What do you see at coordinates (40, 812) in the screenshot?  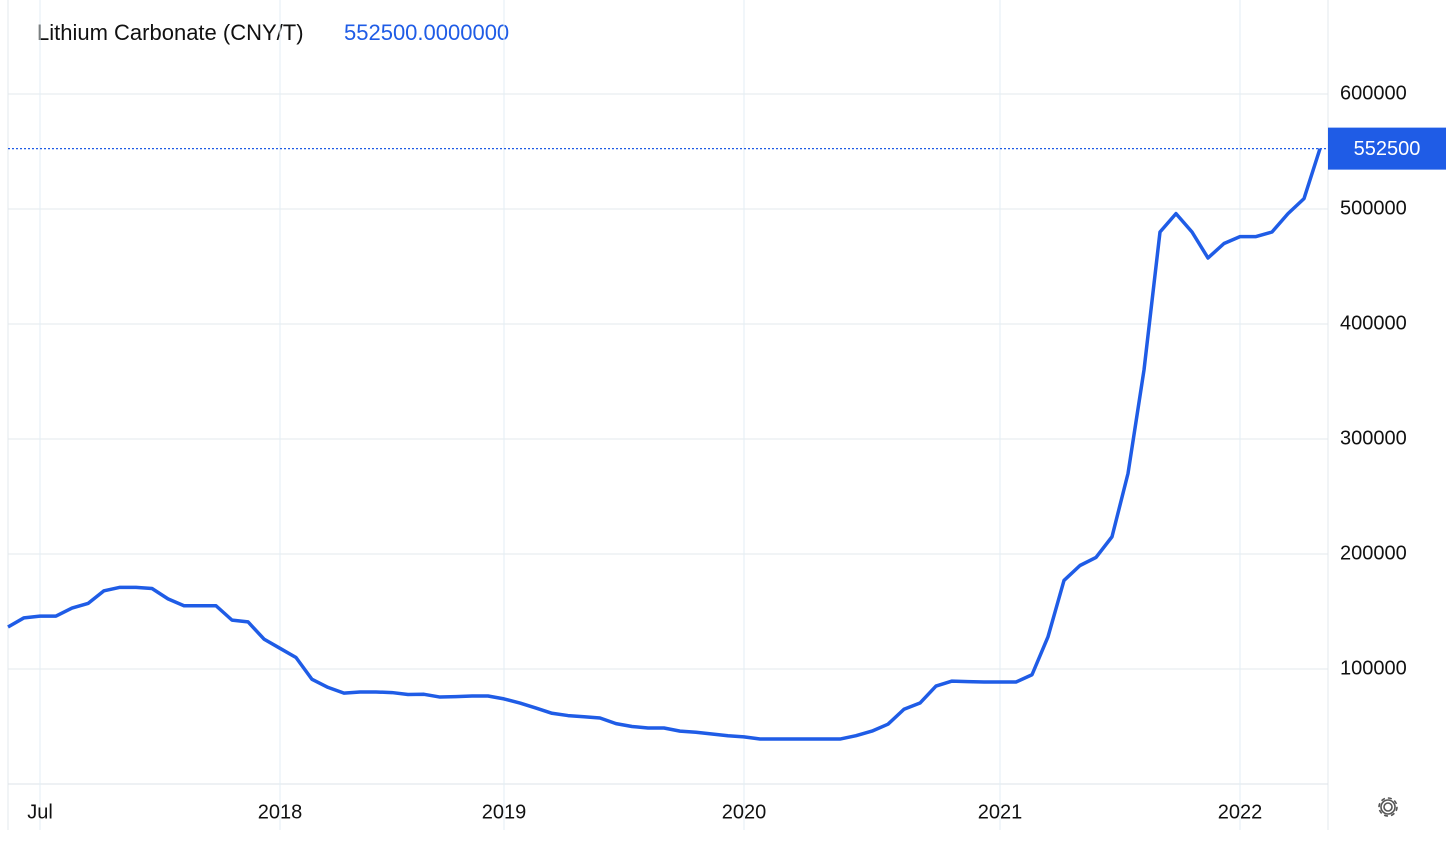 I see `x-tick-label: Jul` at bounding box center [40, 812].